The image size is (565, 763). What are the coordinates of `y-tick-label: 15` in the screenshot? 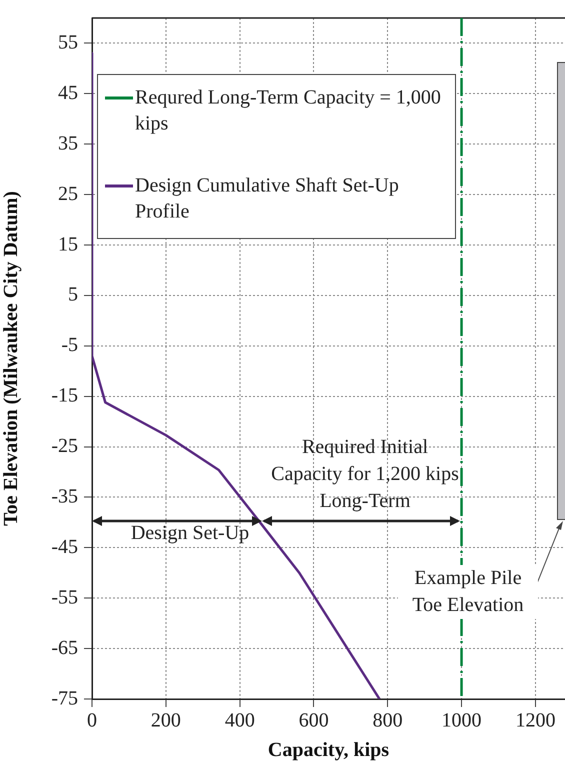 It's located at (68, 244).